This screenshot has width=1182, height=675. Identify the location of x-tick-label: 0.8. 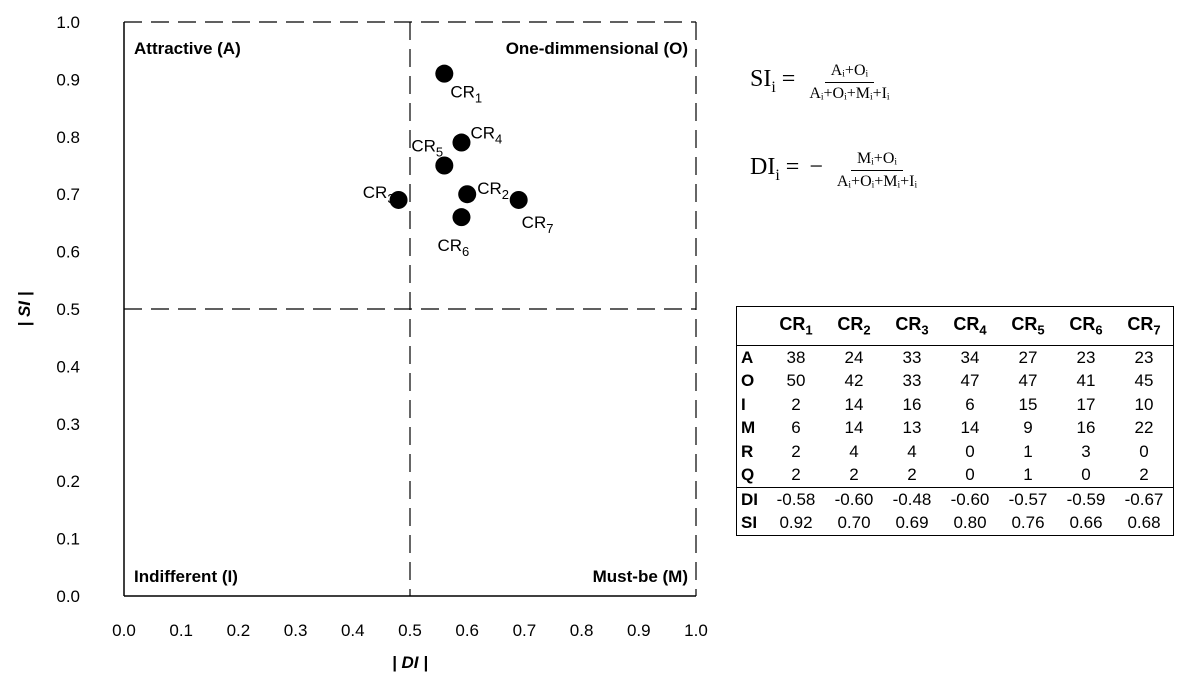
(582, 630).